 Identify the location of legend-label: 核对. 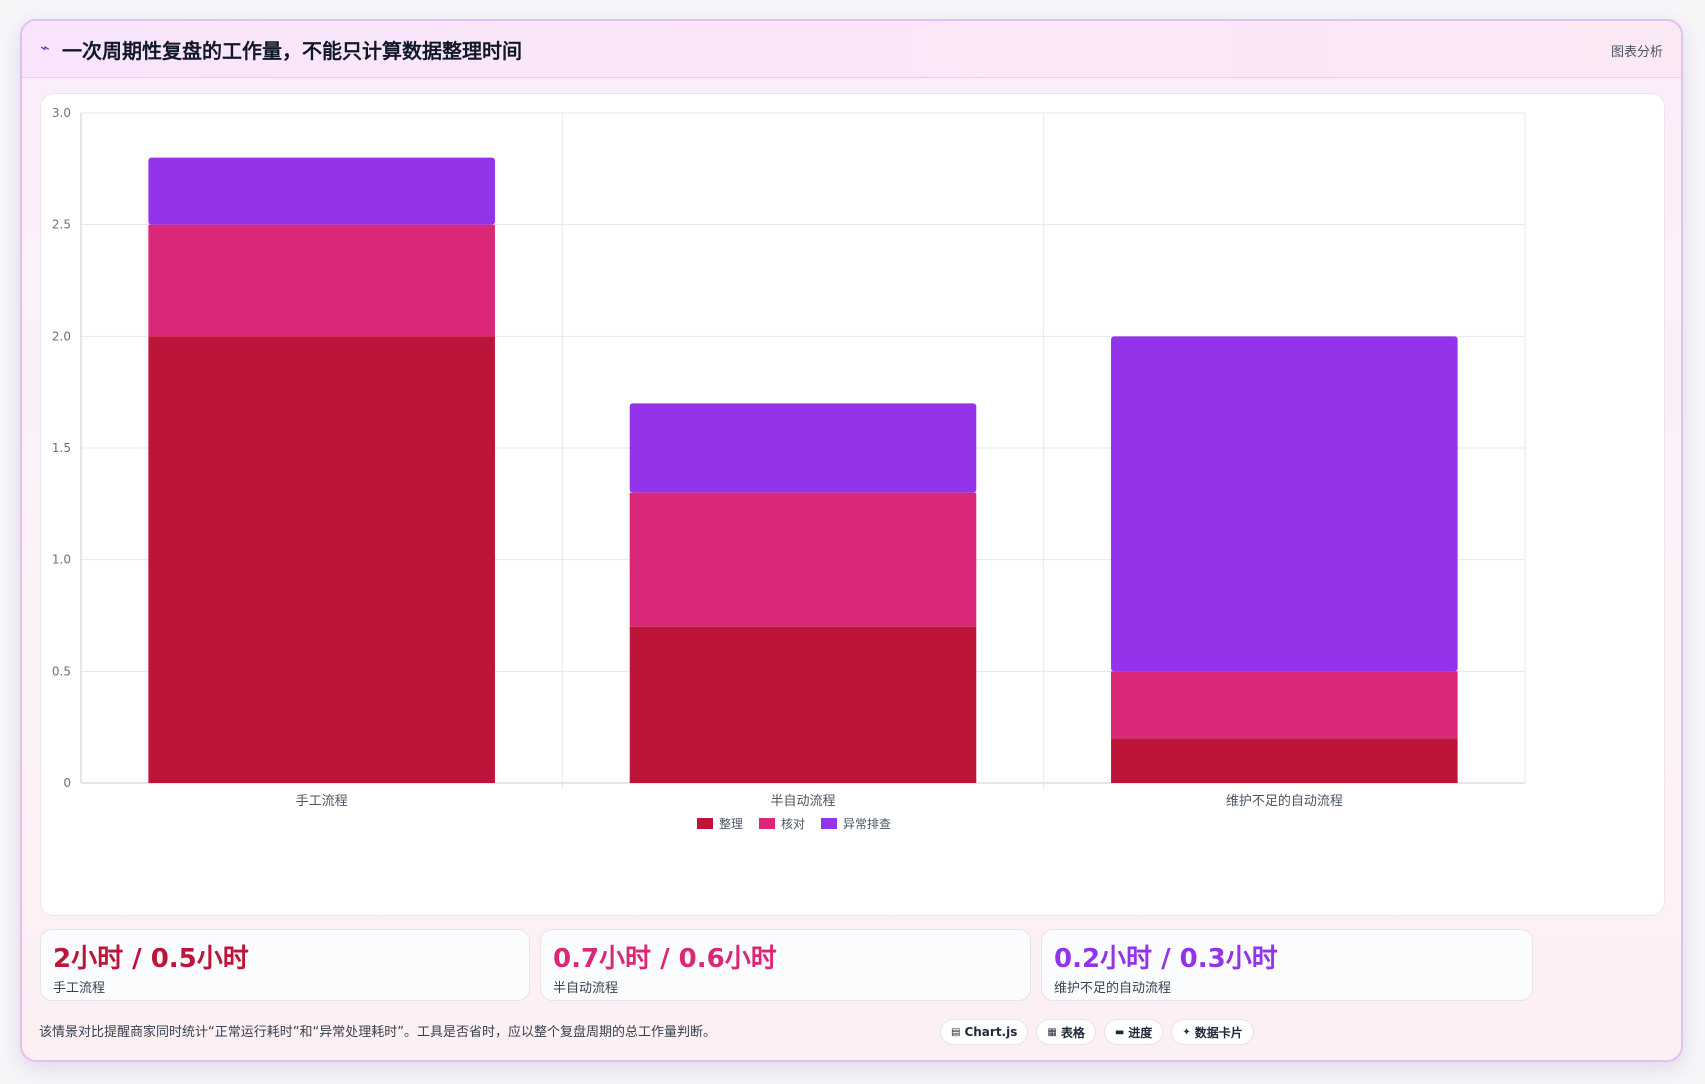
(793, 824).